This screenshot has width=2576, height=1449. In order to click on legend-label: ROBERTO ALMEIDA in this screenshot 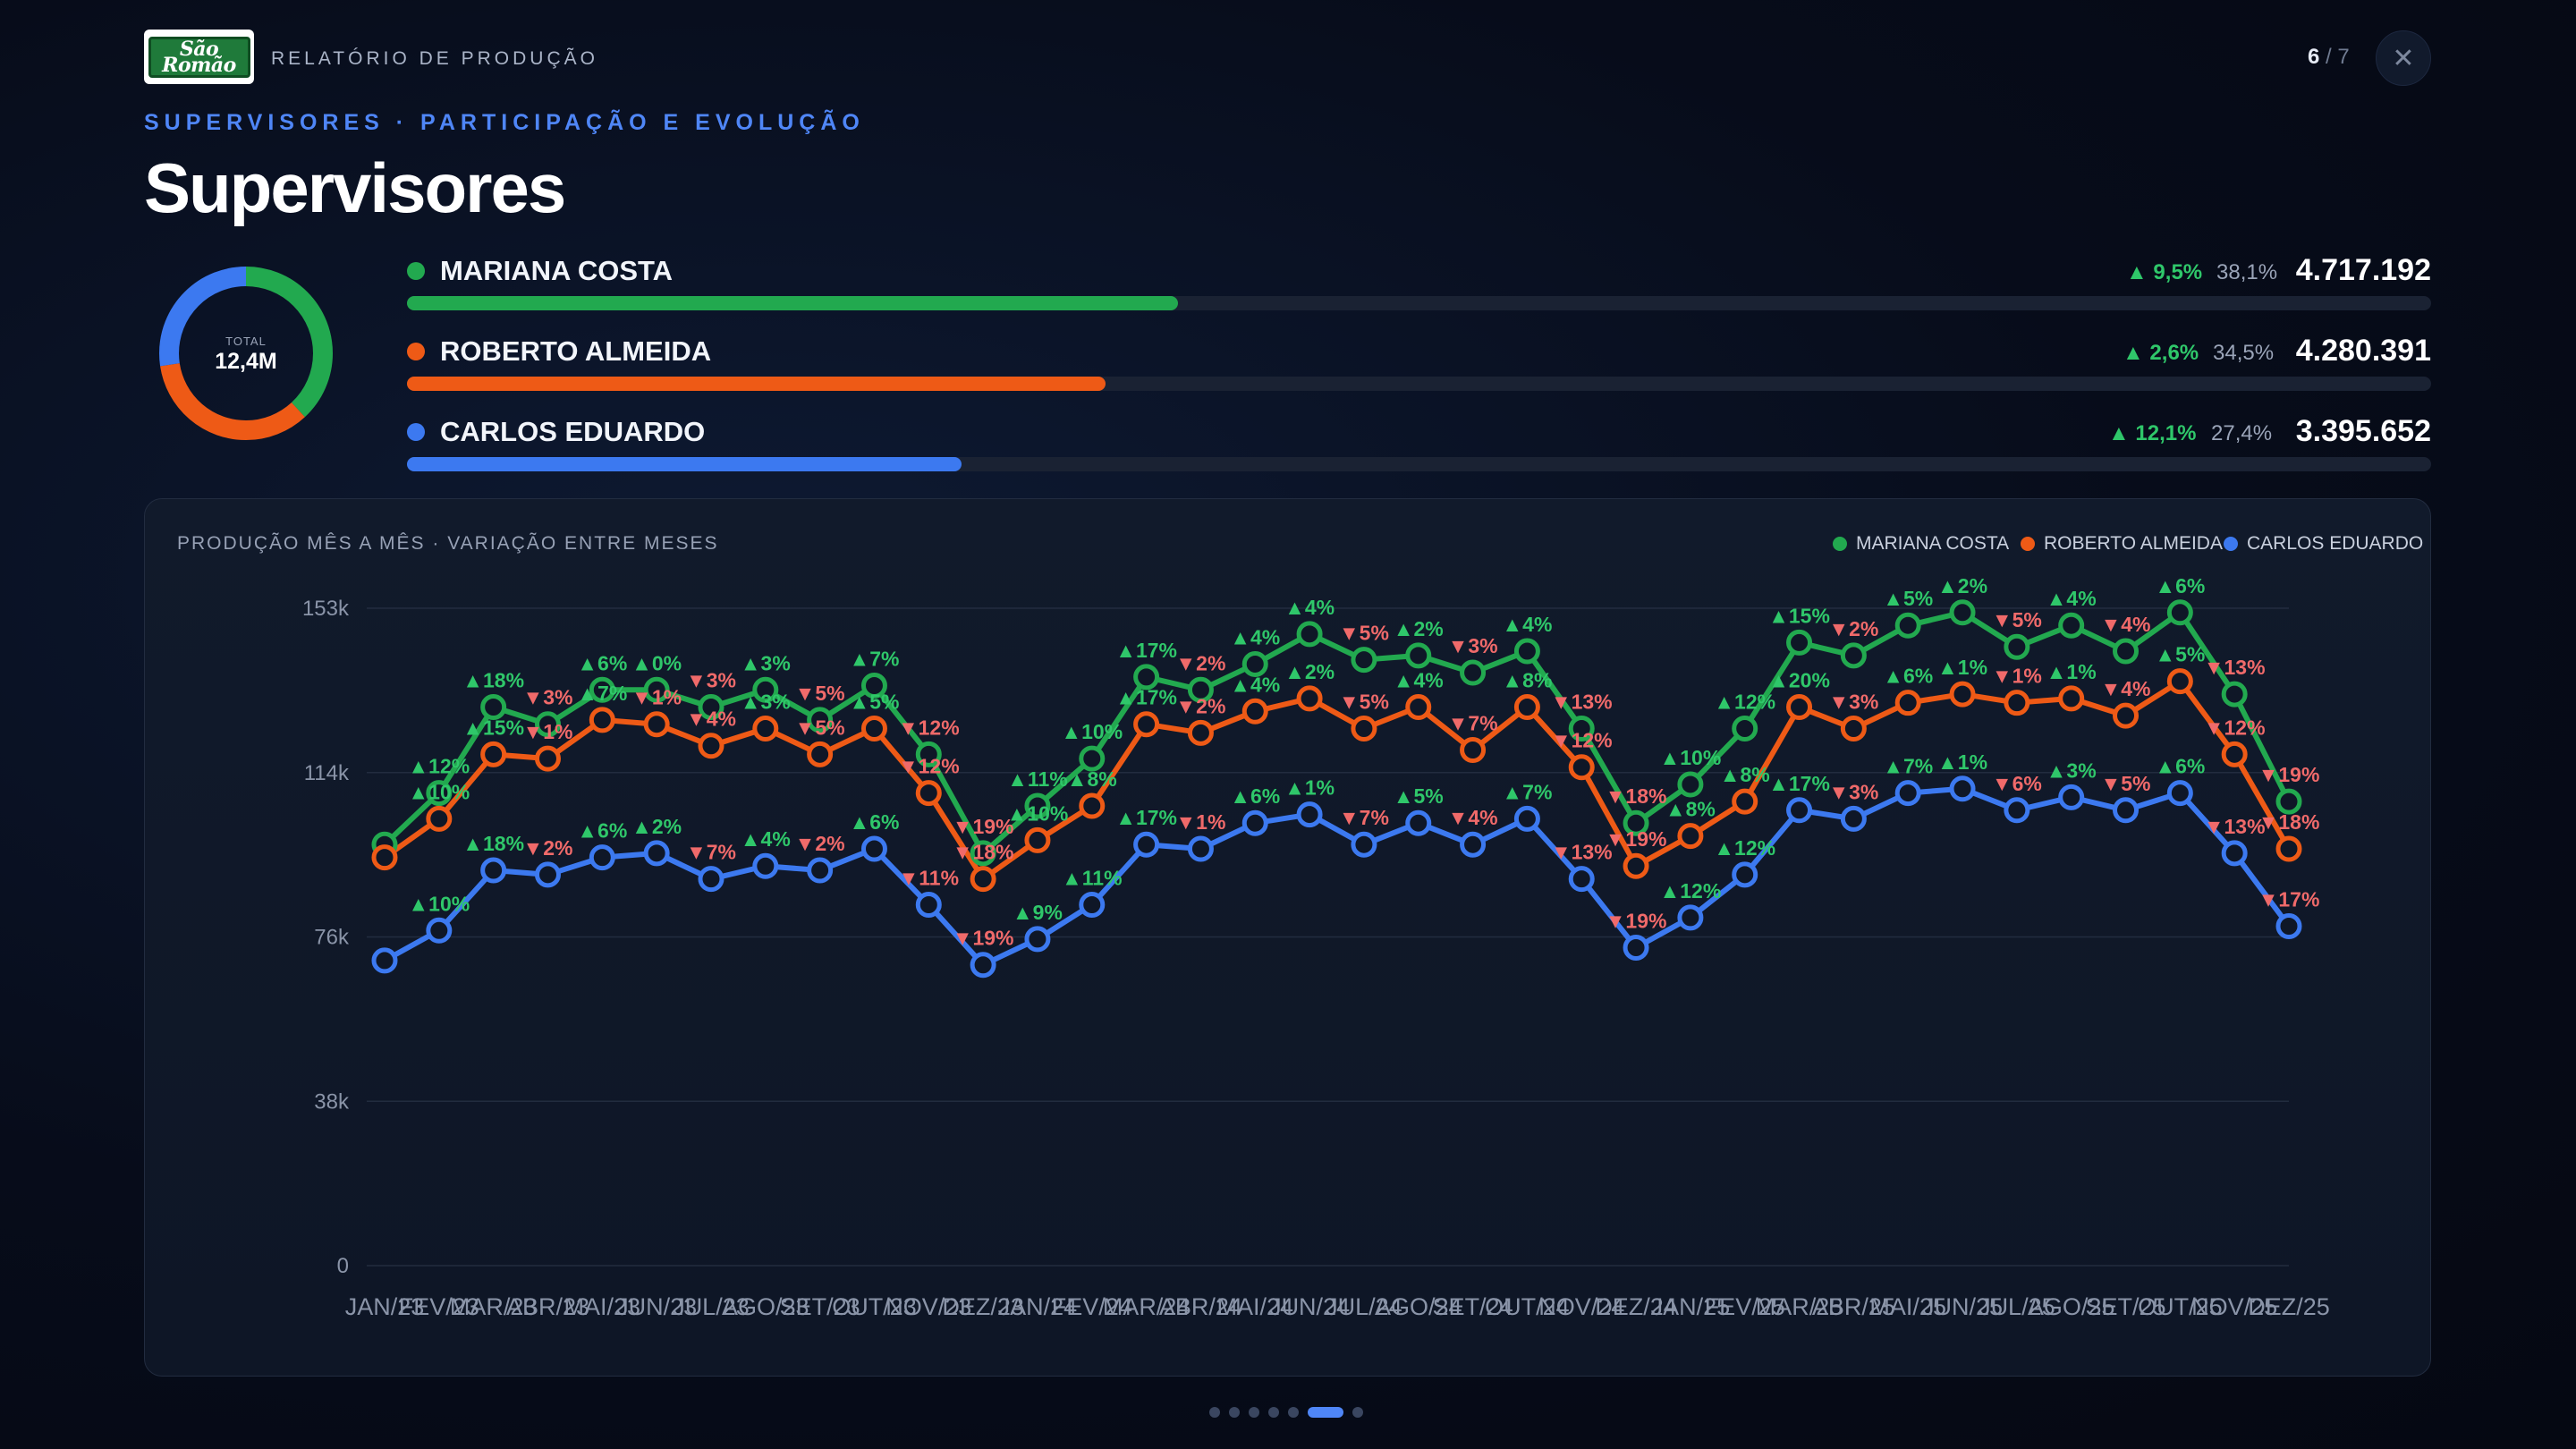, I will do `click(2133, 543)`.